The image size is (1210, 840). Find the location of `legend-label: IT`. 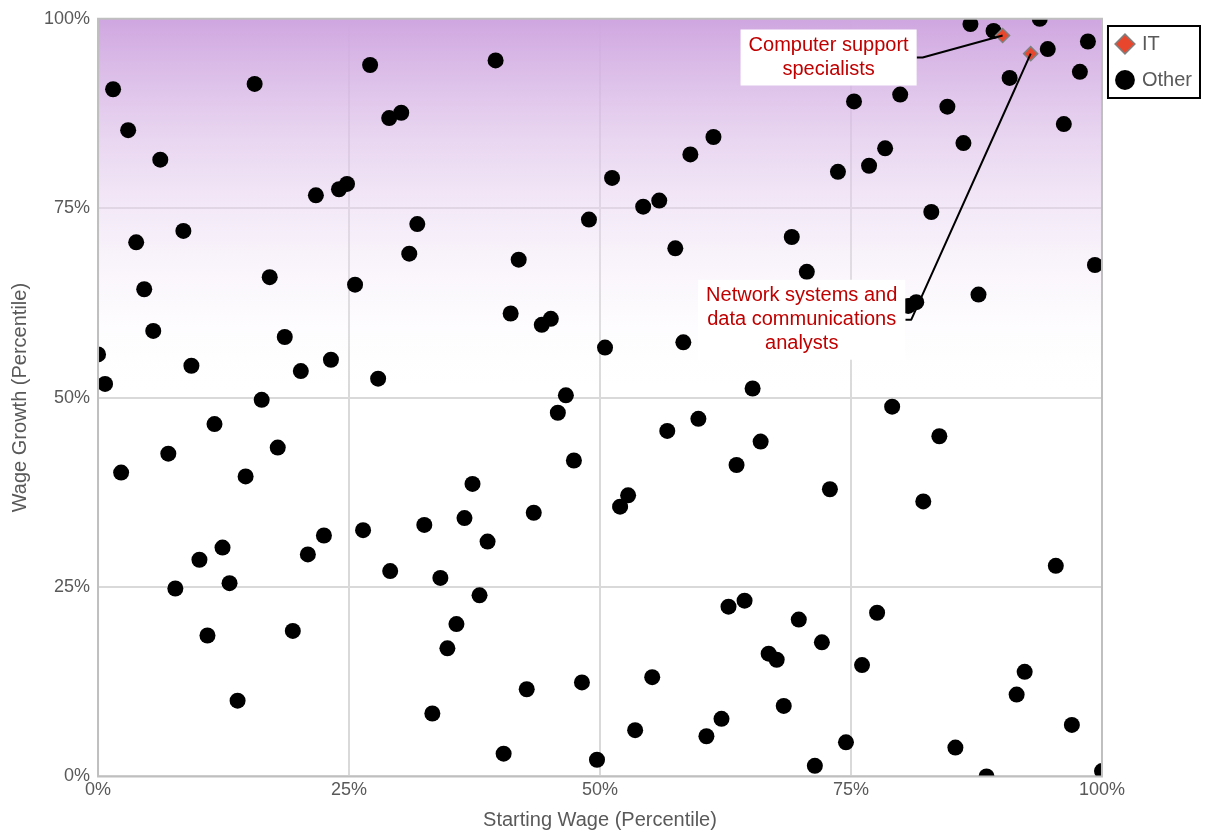

legend-label: IT is located at coordinates (1150, 42).